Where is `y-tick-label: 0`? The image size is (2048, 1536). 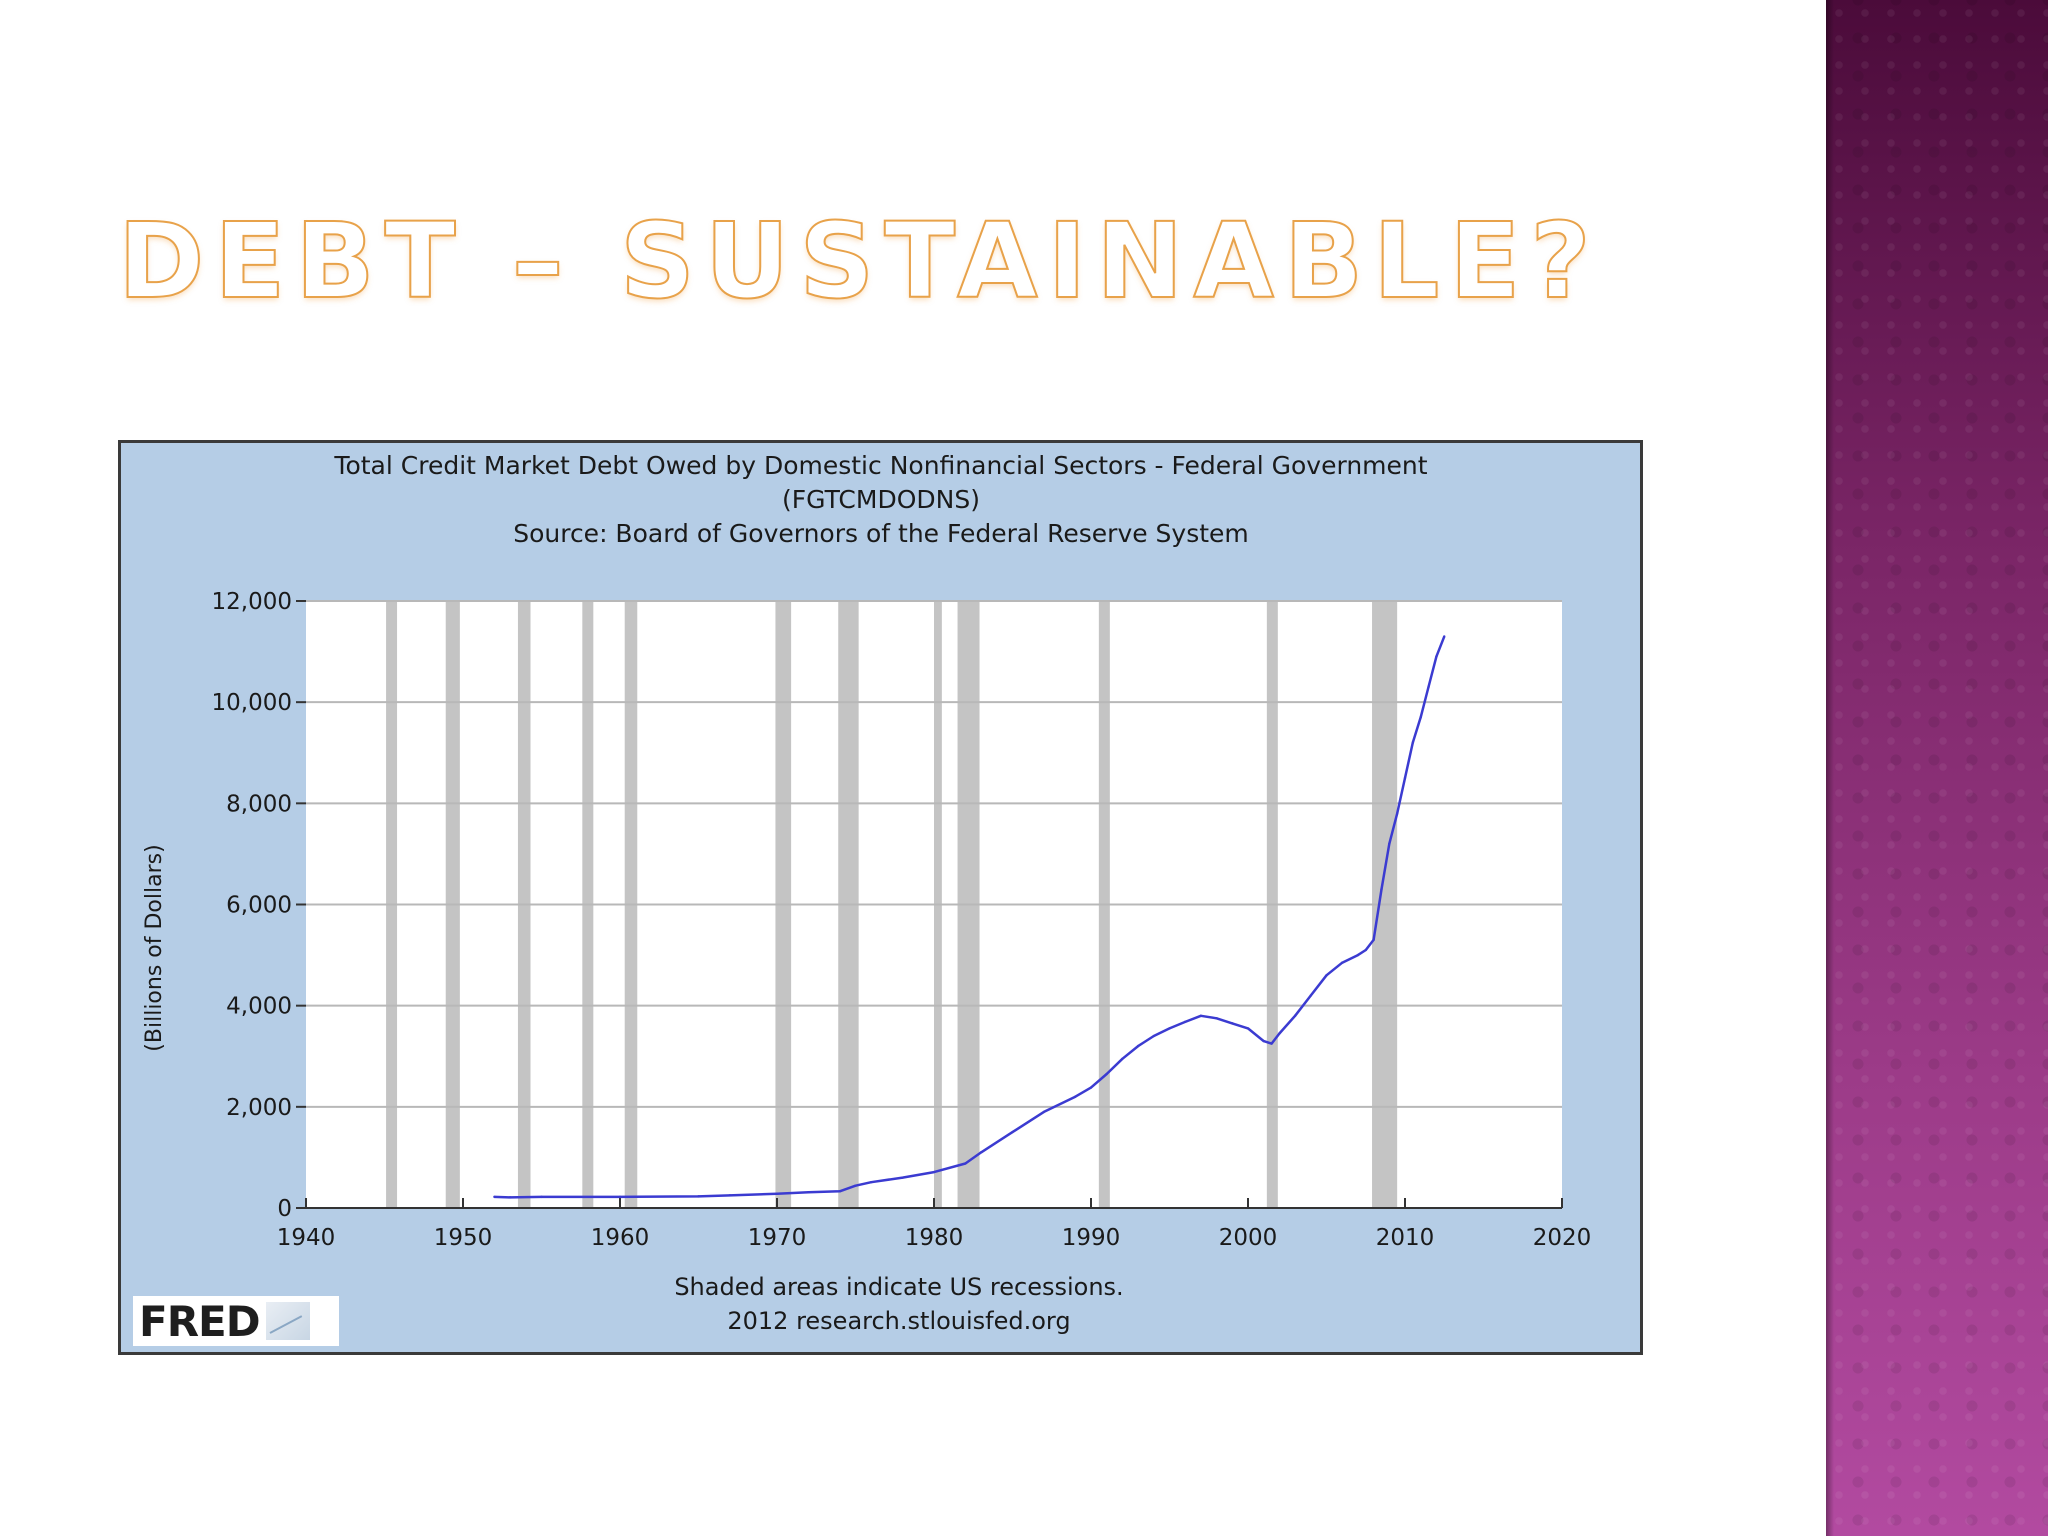
y-tick-label: 0 is located at coordinates (284, 1209).